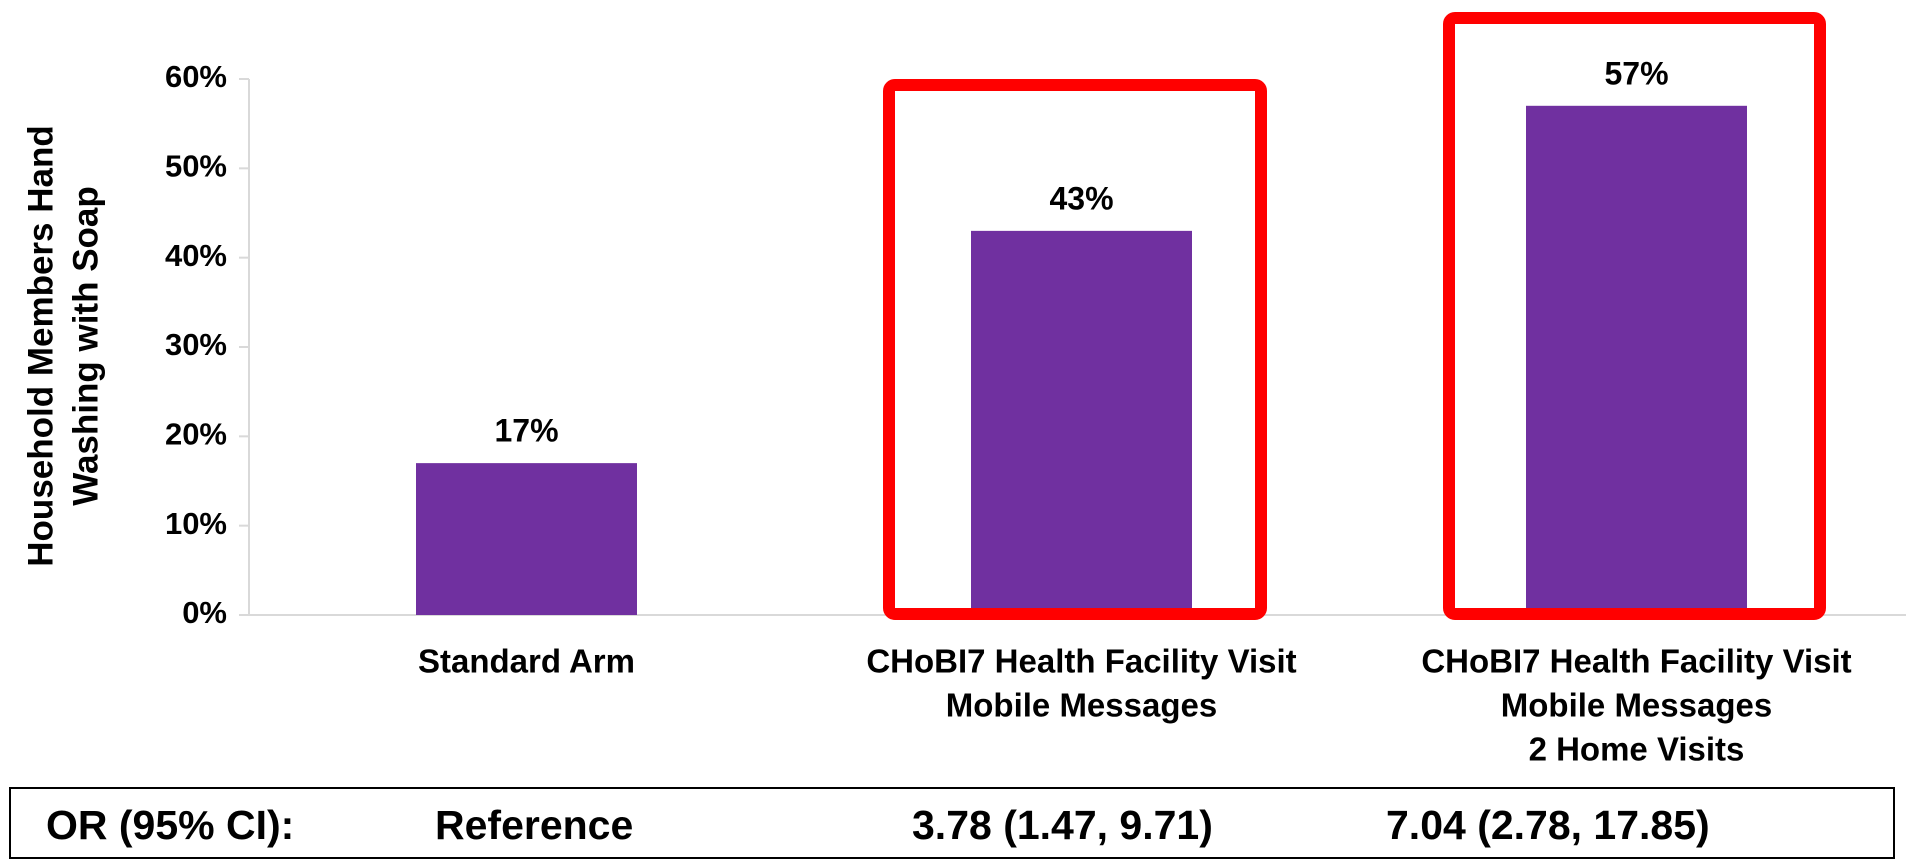  I want to click on y-axis-label: Household Members Hand, so click(40, 345).